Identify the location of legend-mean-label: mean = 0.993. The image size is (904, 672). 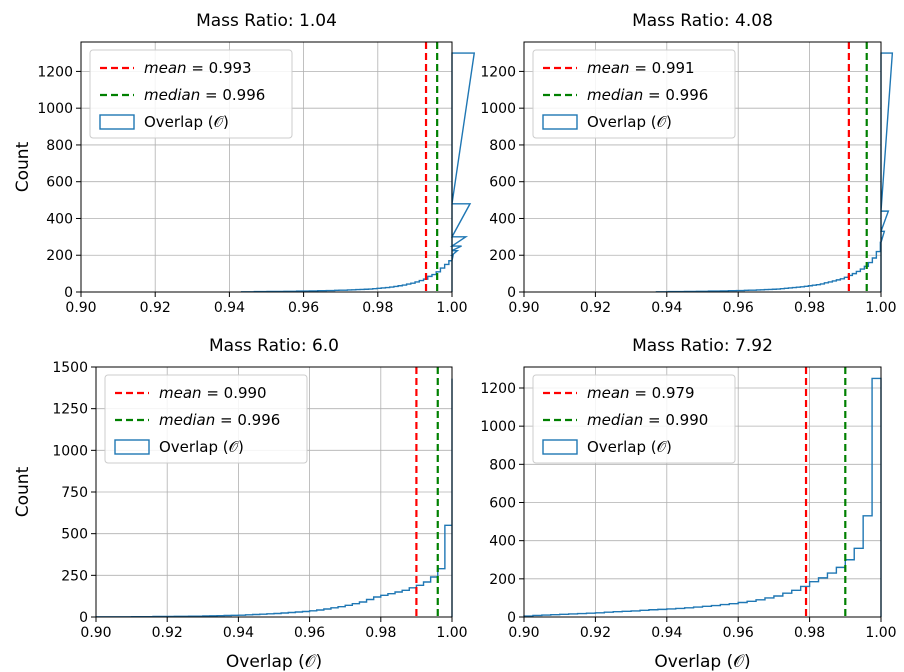
(198, 68).